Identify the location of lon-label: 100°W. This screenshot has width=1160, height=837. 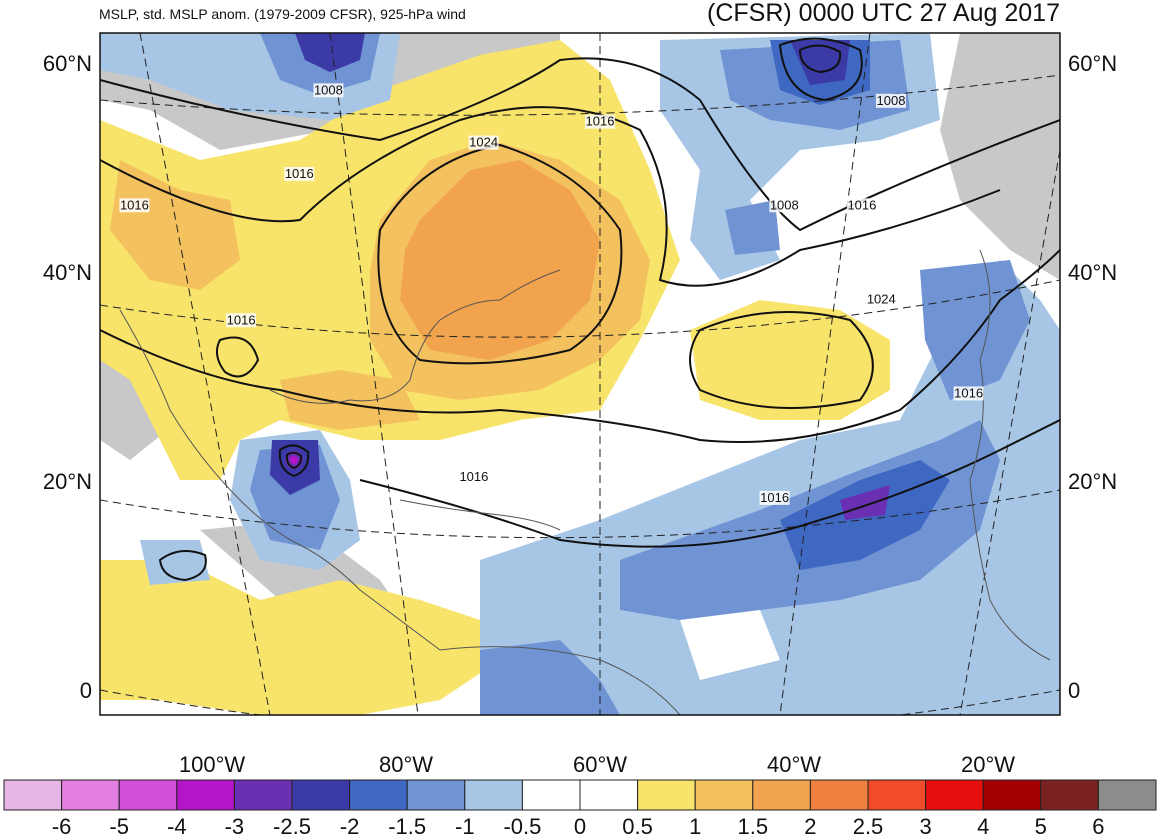
(212, 764).